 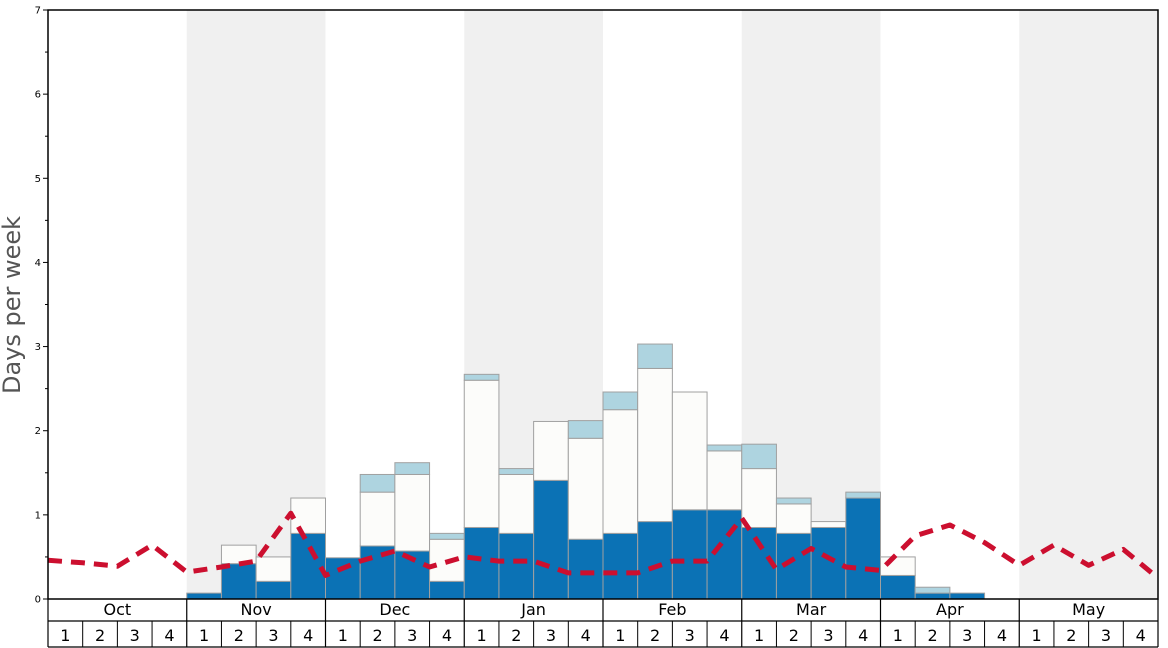 I want to click on y-tick-label: 6, so click(x=38, y=95).